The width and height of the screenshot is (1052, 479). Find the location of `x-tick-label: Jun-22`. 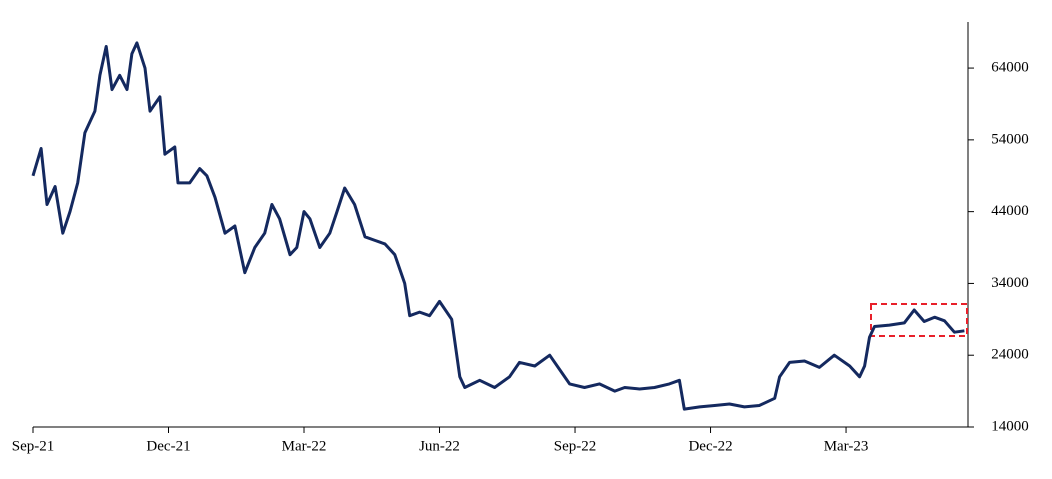

x-tick-label: Jun-22 is located at coordinates (439, 446).